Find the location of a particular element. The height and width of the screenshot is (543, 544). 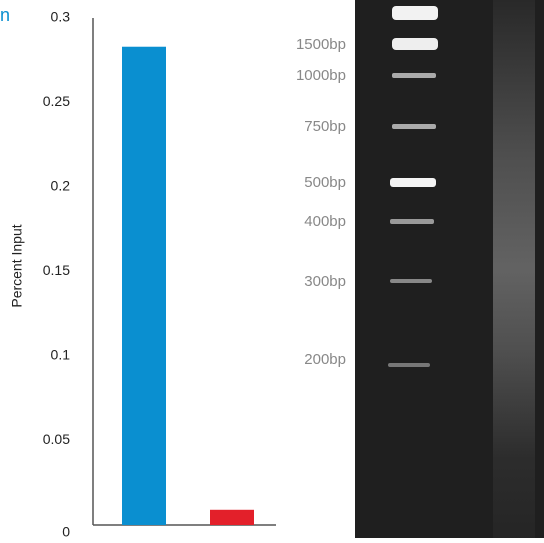

ladder is located at coordinates (413, 186).